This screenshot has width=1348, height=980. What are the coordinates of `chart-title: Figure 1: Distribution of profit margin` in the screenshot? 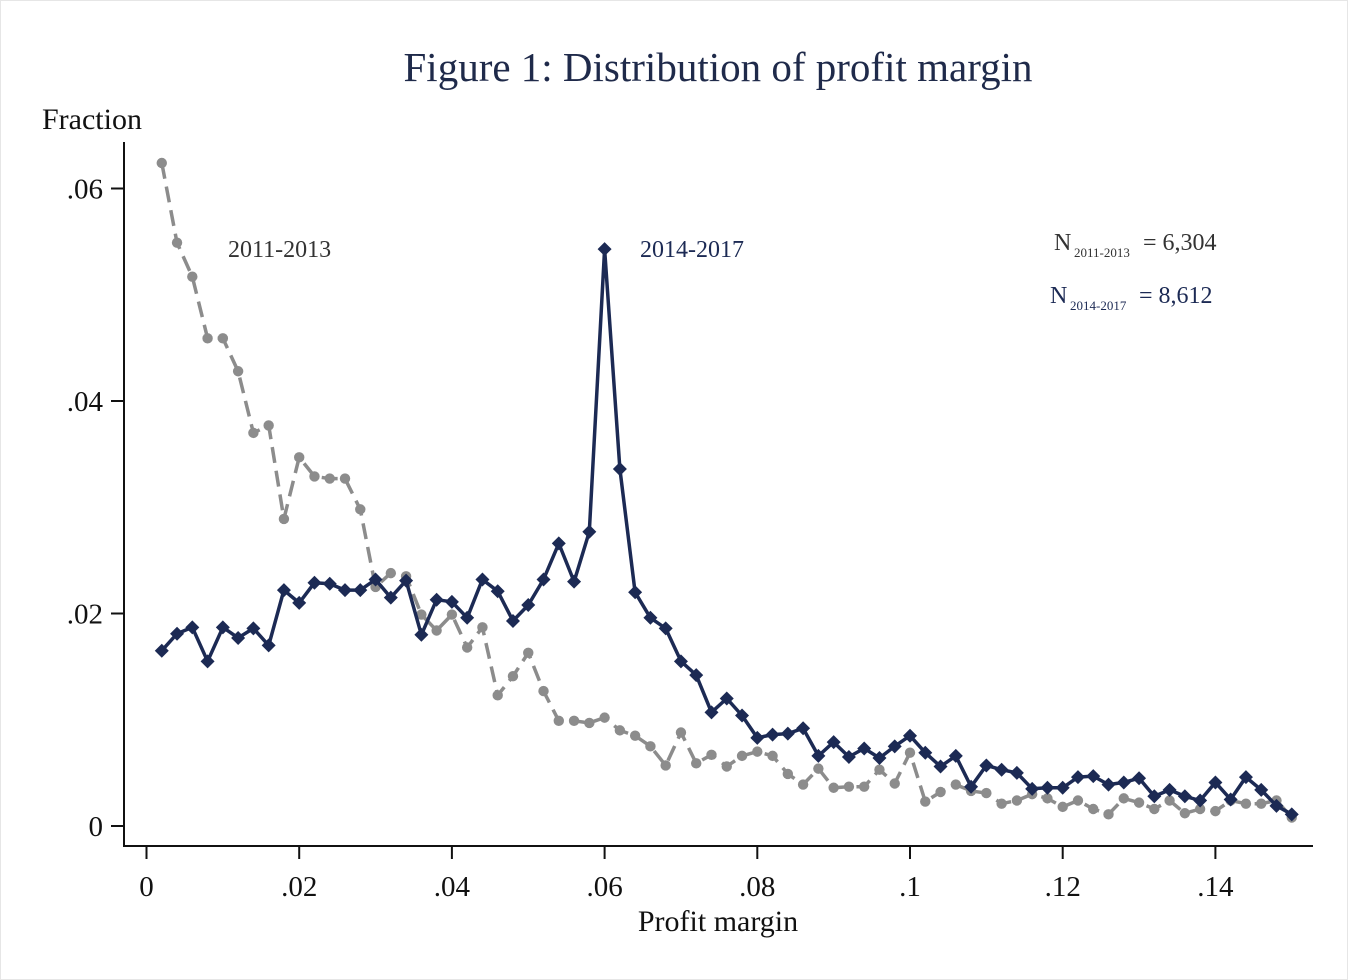 It's located at (718, 67).